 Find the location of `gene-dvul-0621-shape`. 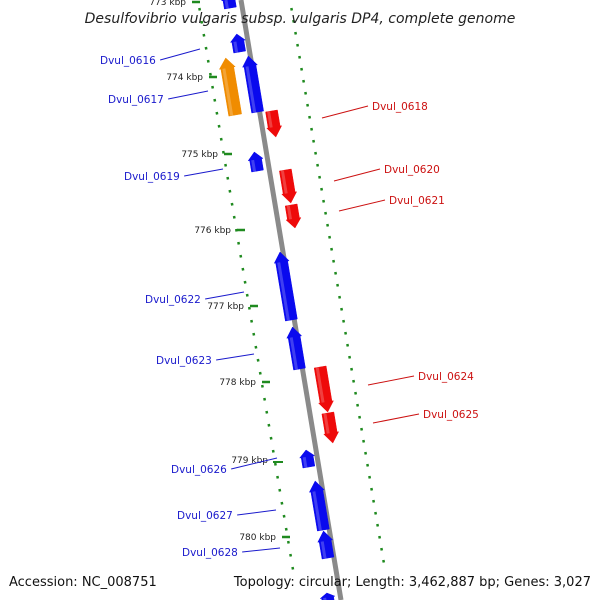

gene-dvul-0621-shape is located at coordinates (293, 216).